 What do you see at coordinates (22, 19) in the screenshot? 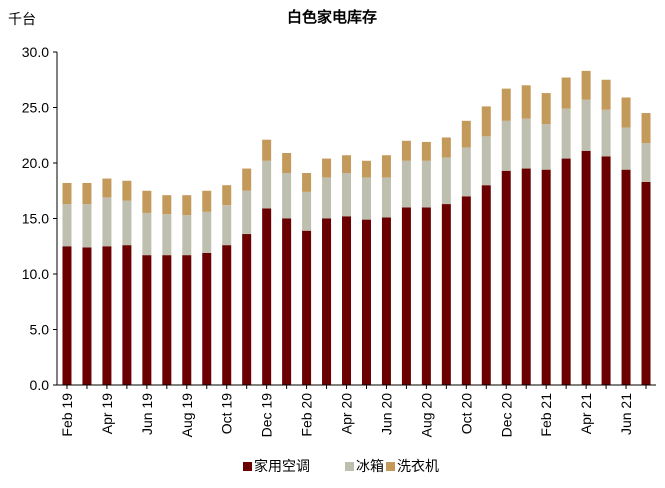
I see `y-axis-unit-label: 千台` at bounding box center [22, 19].